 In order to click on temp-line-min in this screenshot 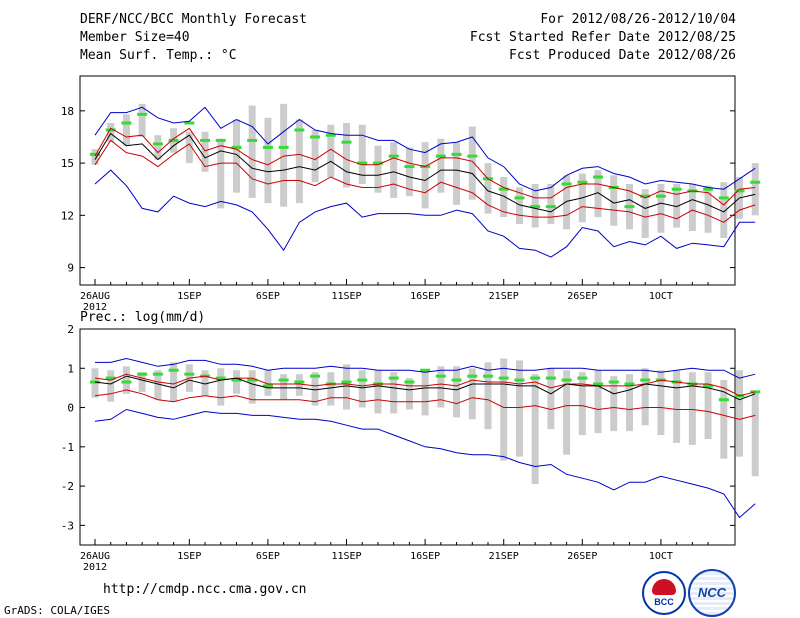, I will do `click(425, 213)`.